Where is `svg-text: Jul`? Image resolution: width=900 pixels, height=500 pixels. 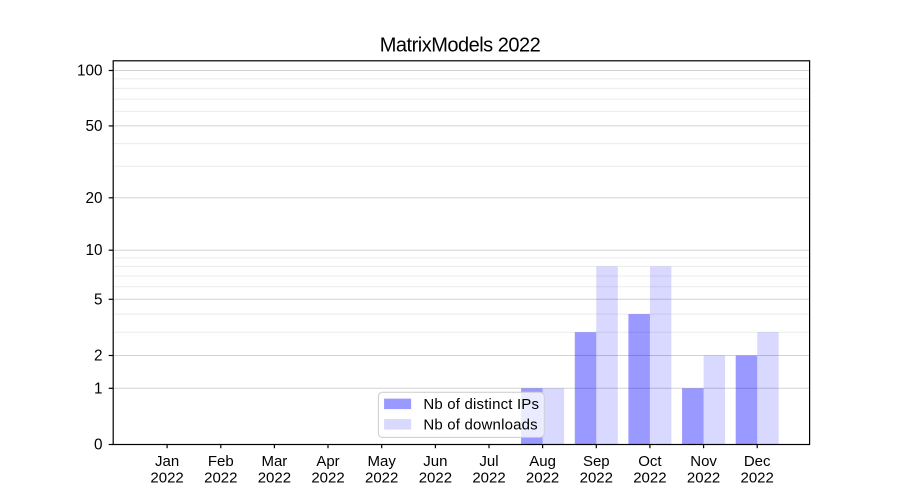
svg-text: Jul is located at coordinates (488, 461).